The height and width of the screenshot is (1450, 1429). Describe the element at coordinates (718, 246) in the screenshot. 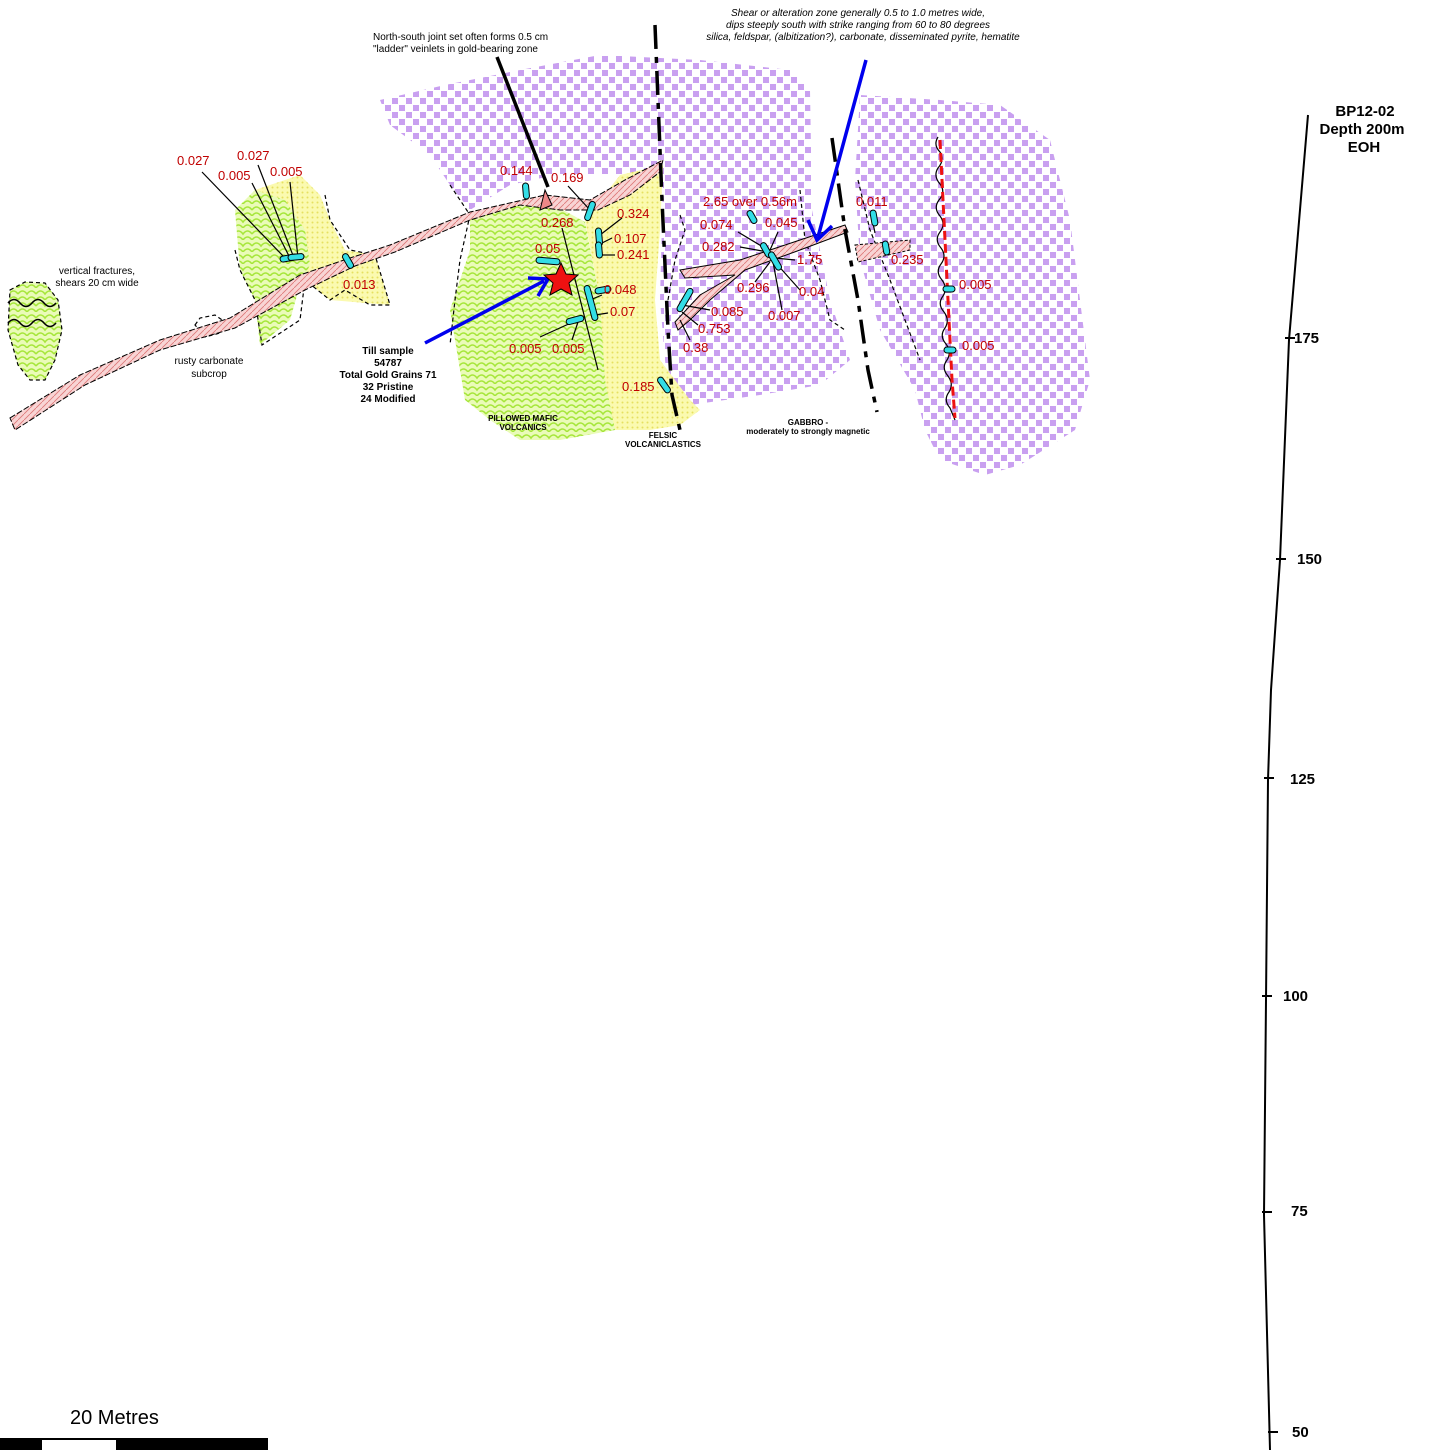

I see `svg-text: 0.282` at that location.